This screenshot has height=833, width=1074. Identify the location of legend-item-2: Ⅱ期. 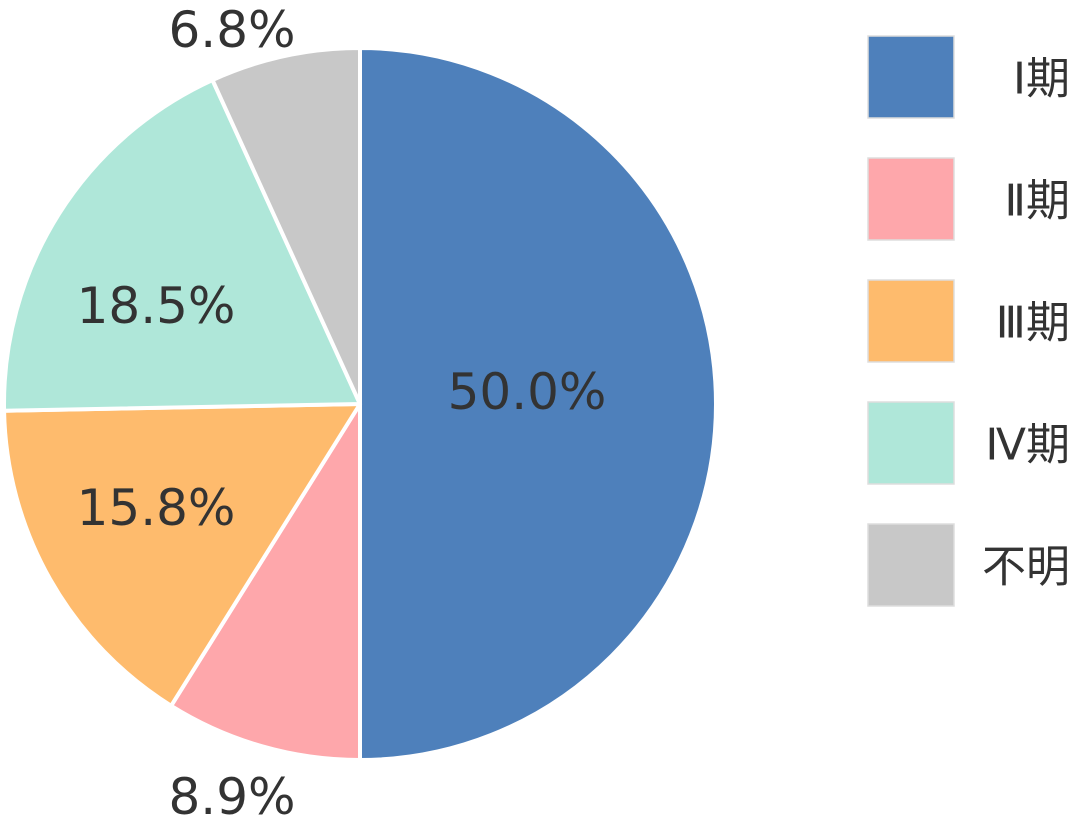
(968, 199).